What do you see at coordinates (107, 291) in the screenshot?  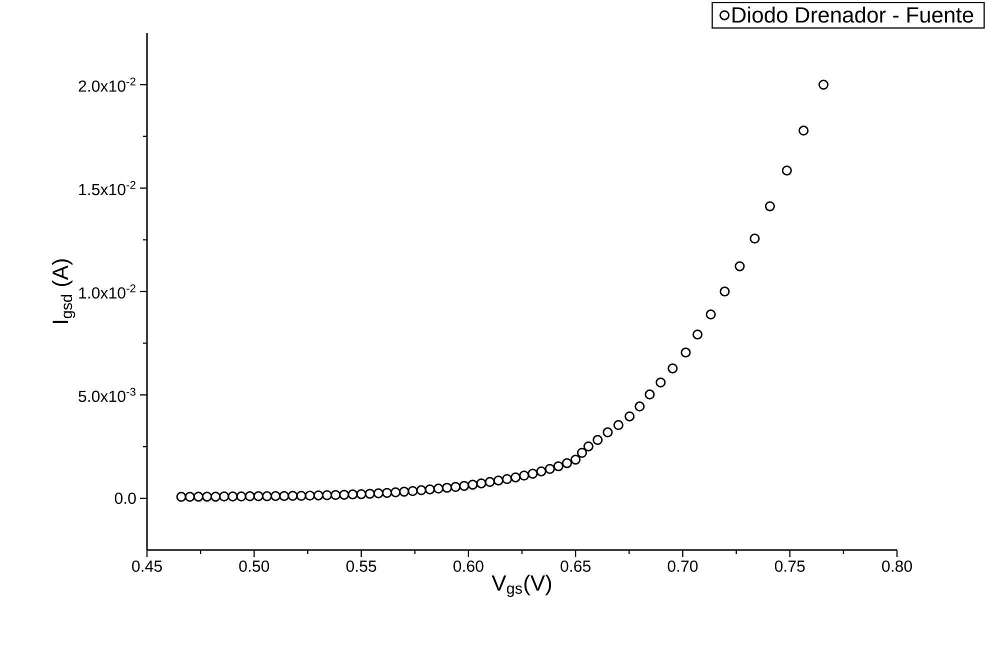 I see `y-tick-label: 1.0x10$^{-2}$` at bounding box center [107, 291].